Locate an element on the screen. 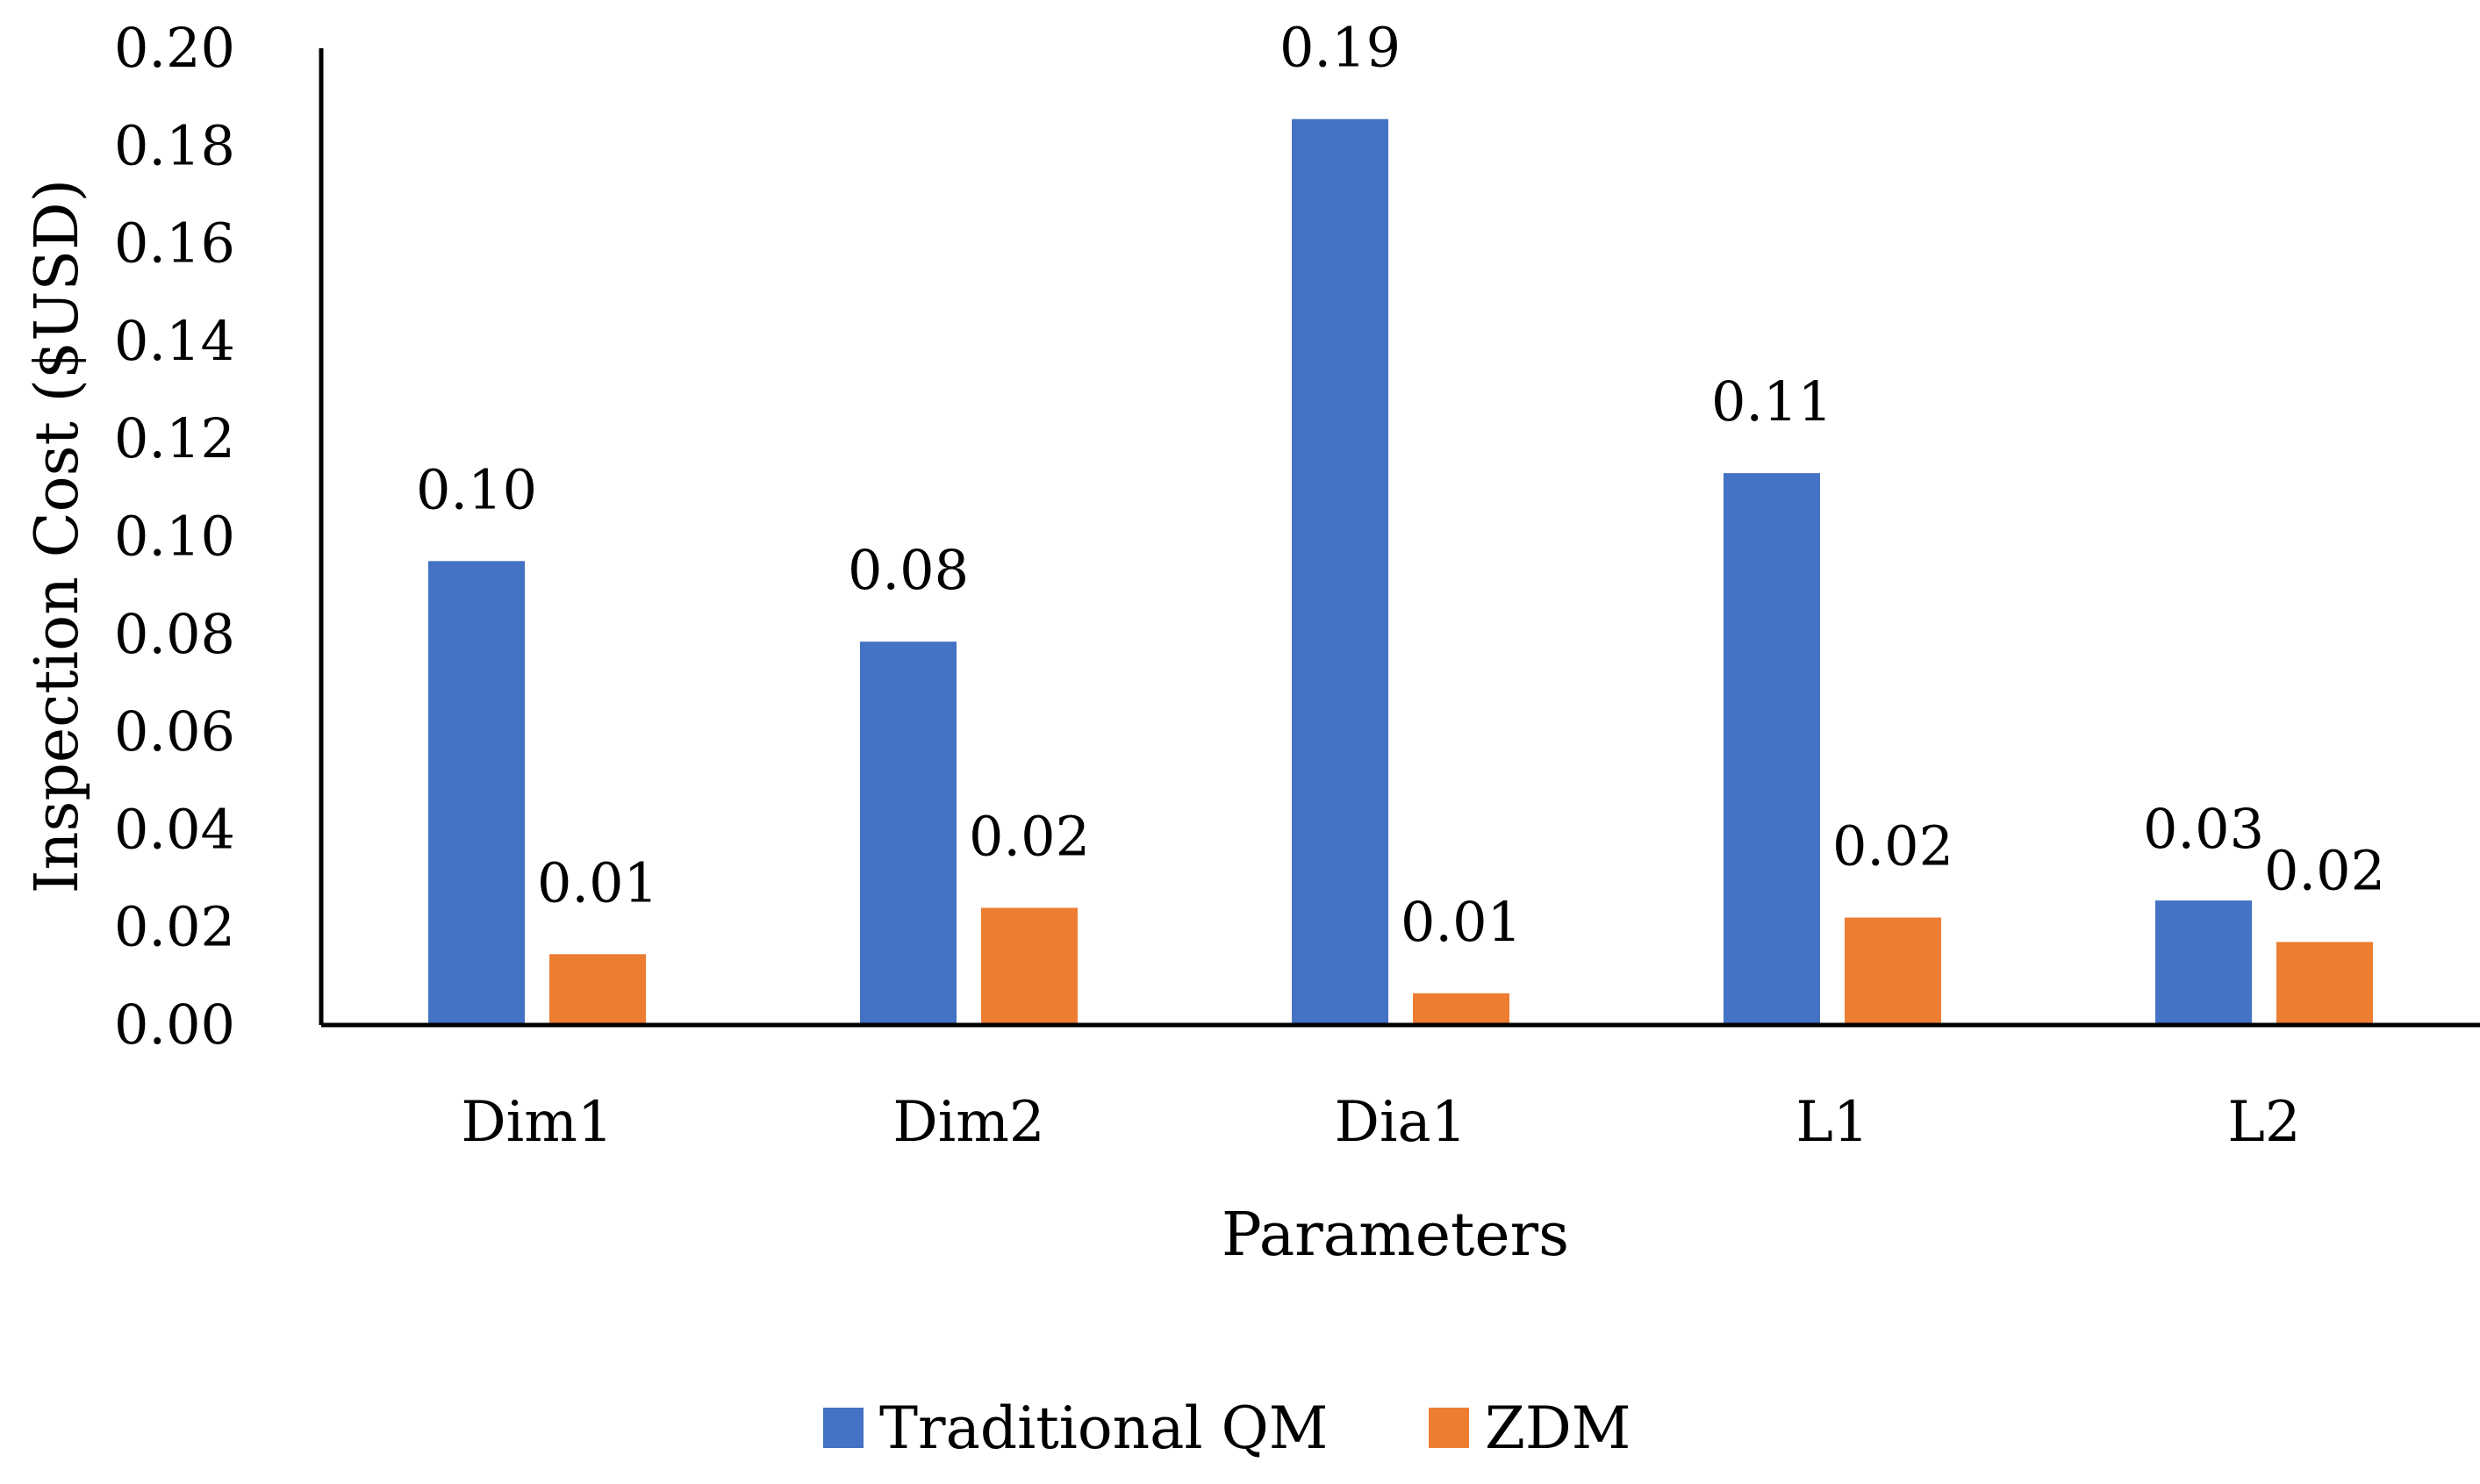 This screenshot has height=1484, width=2480. x-axis-category-labels: Dim1 Dim2 Dia1 L1 L2 is located at coordinates (1380, 1122).